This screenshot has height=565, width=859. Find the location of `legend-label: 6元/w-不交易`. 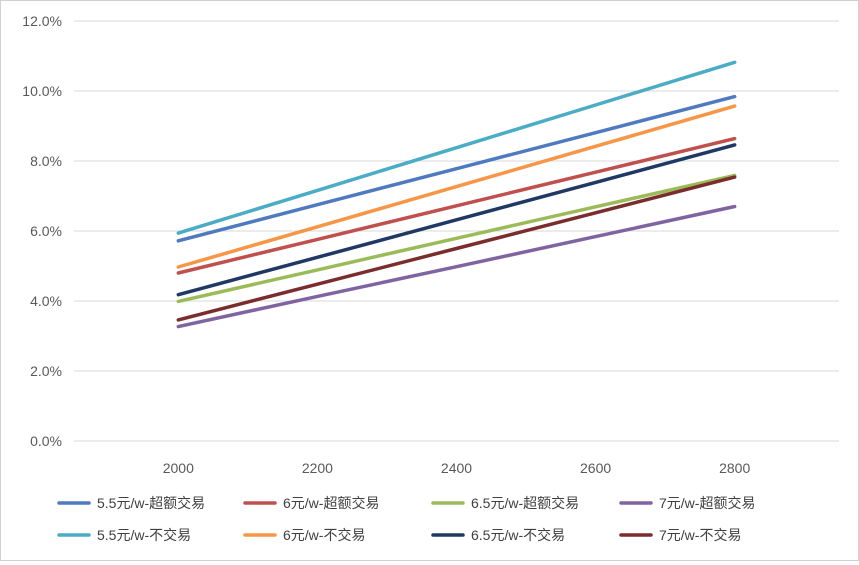

legend-label: 6元/w-不交易 is located at coordinates (324, 535).